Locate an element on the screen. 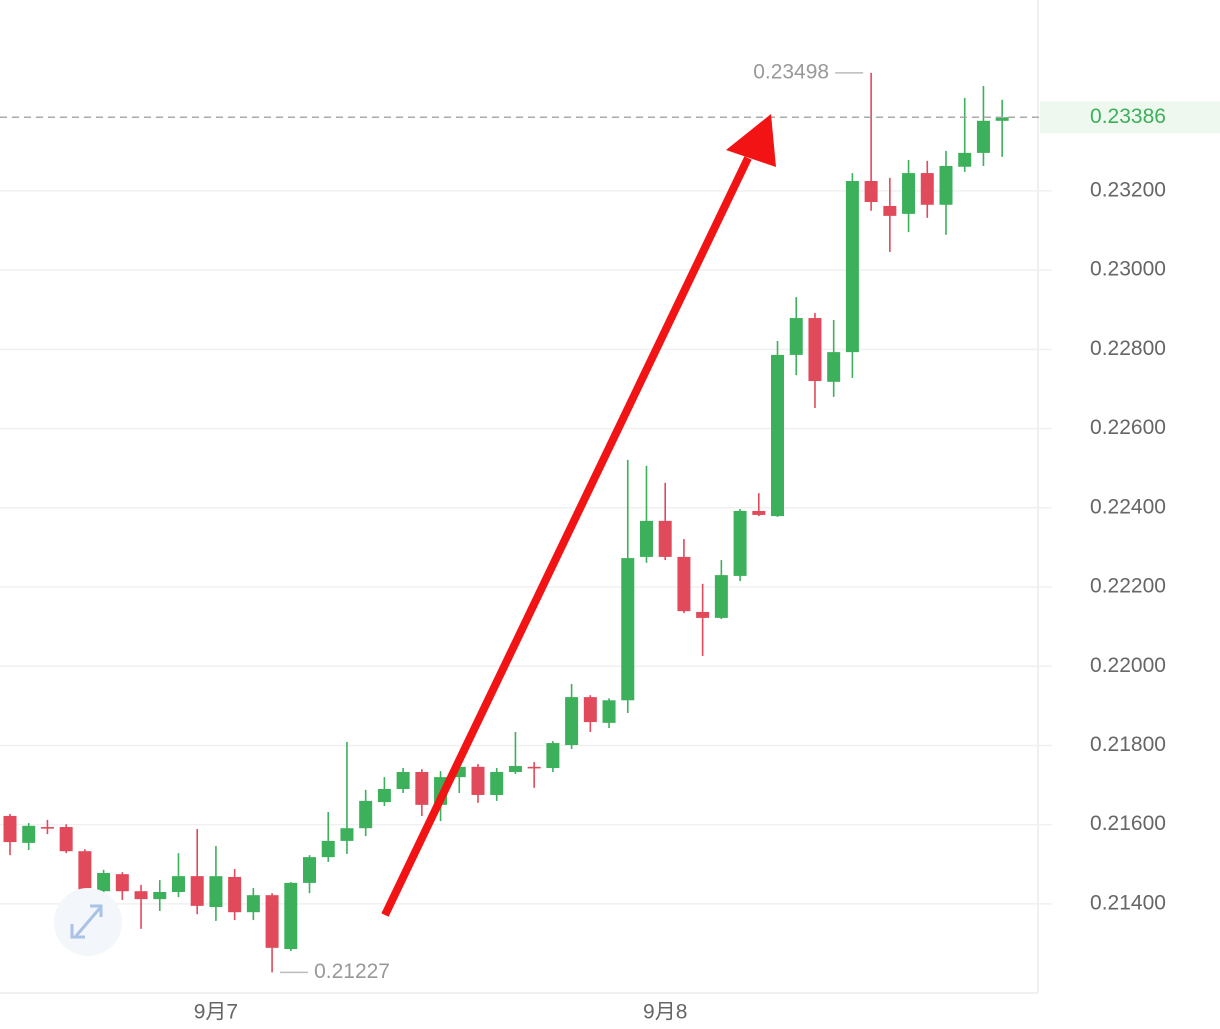  last-price-label: 0.23386 is located at coordinates (1128, 116).